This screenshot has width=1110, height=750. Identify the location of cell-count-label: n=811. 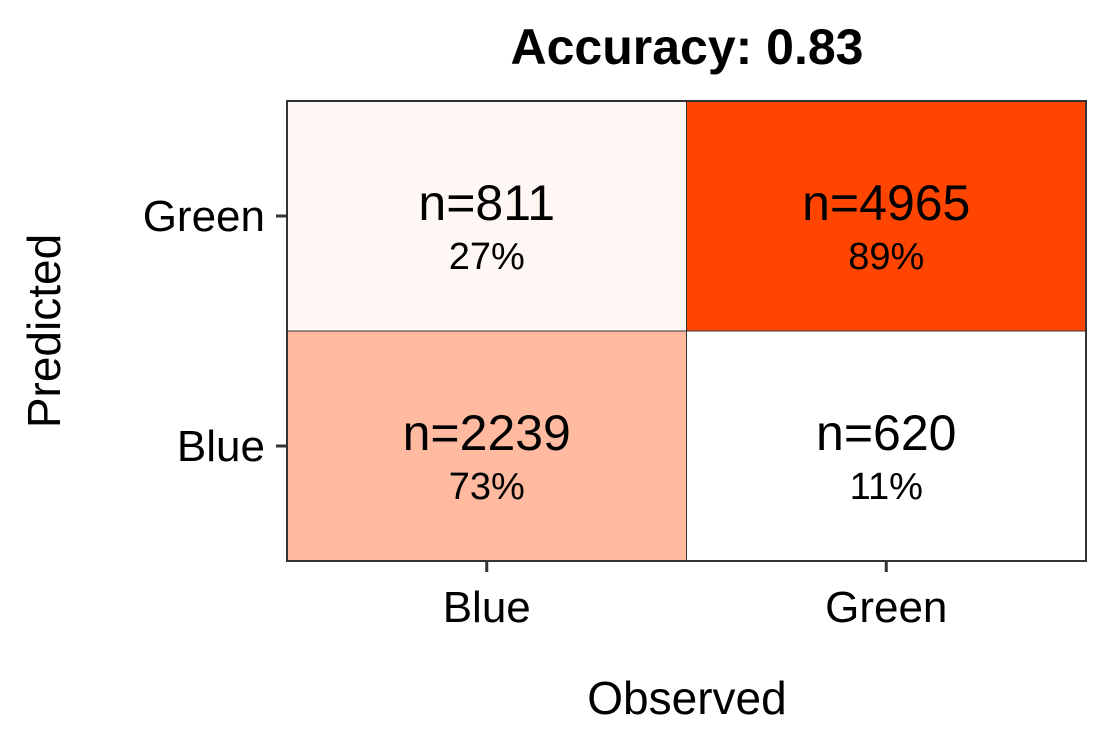
(486, 203).